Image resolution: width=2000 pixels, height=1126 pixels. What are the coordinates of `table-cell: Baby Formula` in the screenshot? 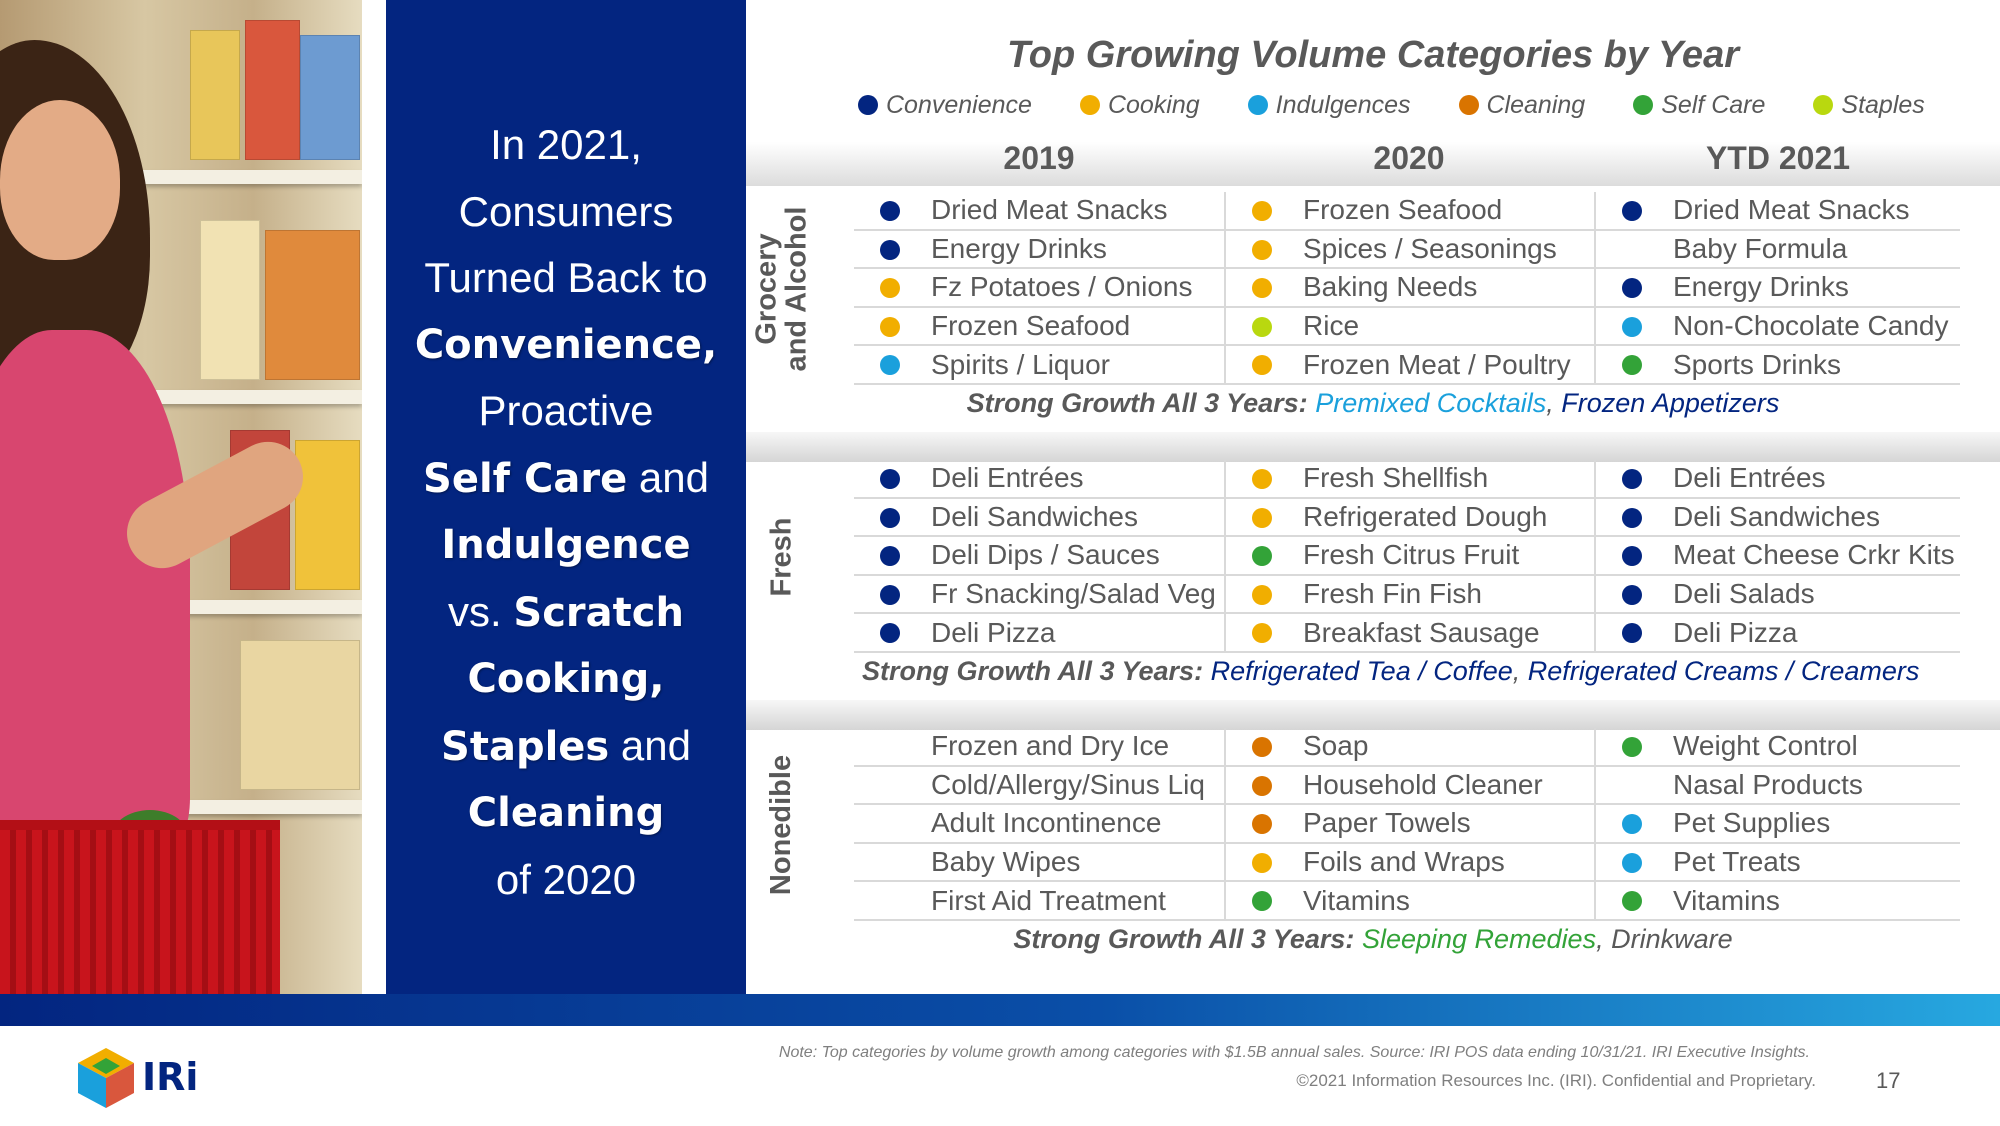 It's located at (1778, 249).